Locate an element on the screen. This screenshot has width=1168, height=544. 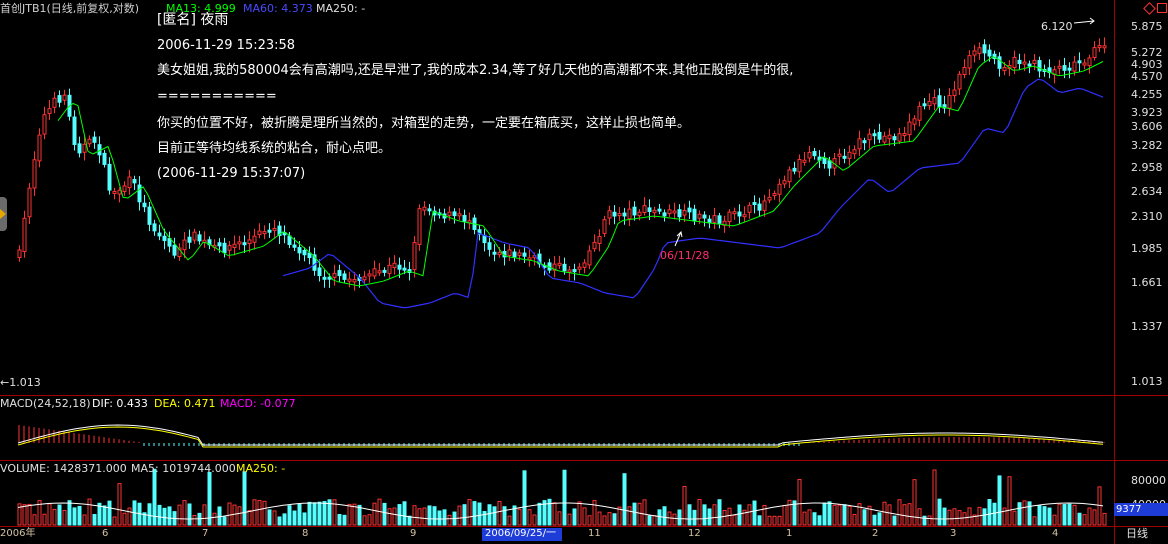
ma60-label: MA60: 4.373 is located at coordinates (278, 8).